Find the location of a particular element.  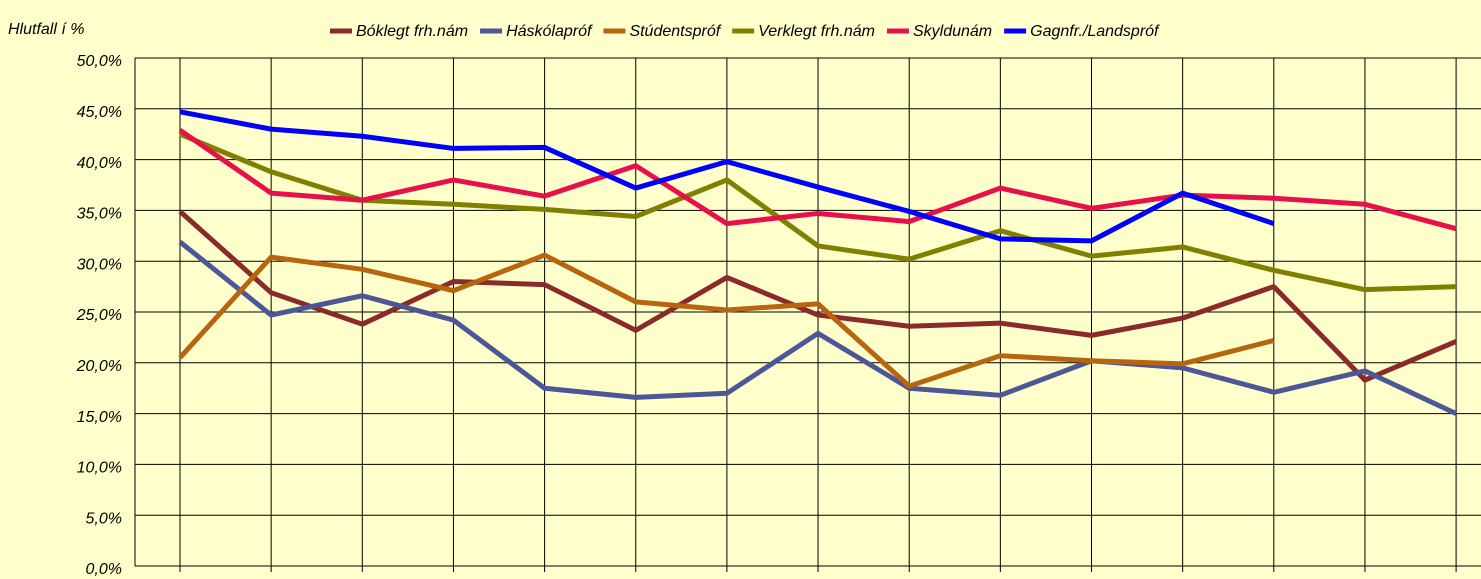

y-tick-label: 50,0% is located at coordinates (99, 61).